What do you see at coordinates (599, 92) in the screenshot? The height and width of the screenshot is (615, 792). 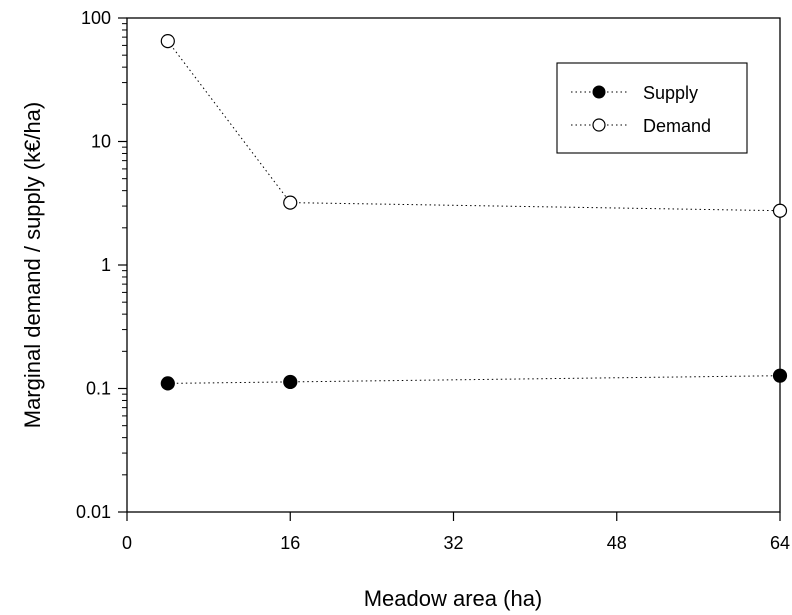 I see `legend-supply-marker` at bounding box center [599, 92].